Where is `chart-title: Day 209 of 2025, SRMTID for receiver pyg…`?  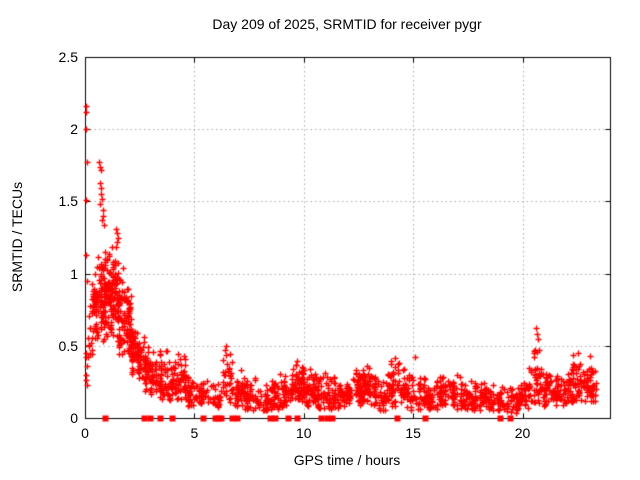
chart-title: Day 209 of 2025, SRMTID for receiver pyg… is located at coordinates (347, 24).